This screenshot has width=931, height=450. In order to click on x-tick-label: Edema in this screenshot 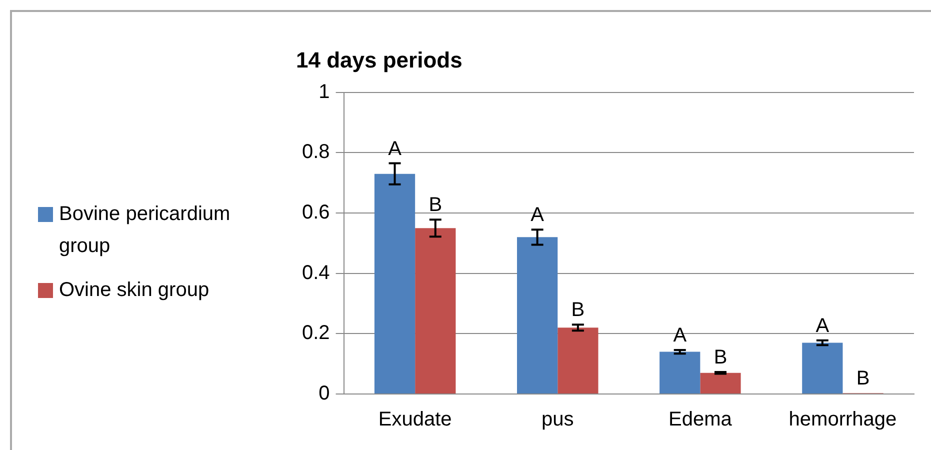, I will do `click(700, 419)`.